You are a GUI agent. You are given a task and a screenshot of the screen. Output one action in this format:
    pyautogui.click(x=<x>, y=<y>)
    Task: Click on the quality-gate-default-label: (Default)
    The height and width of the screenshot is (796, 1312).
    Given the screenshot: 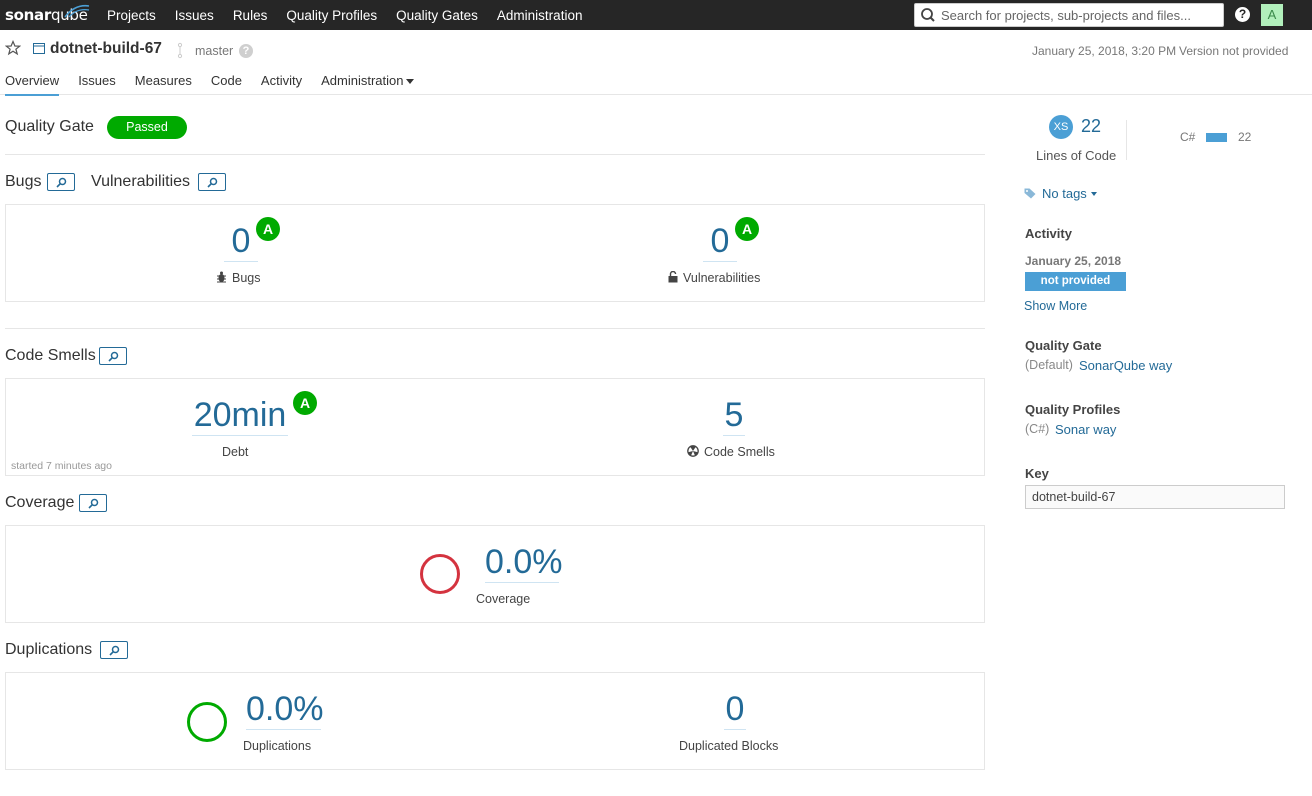 What is the action you would take?
    pyautogui.click(x=1049, y=365)
    